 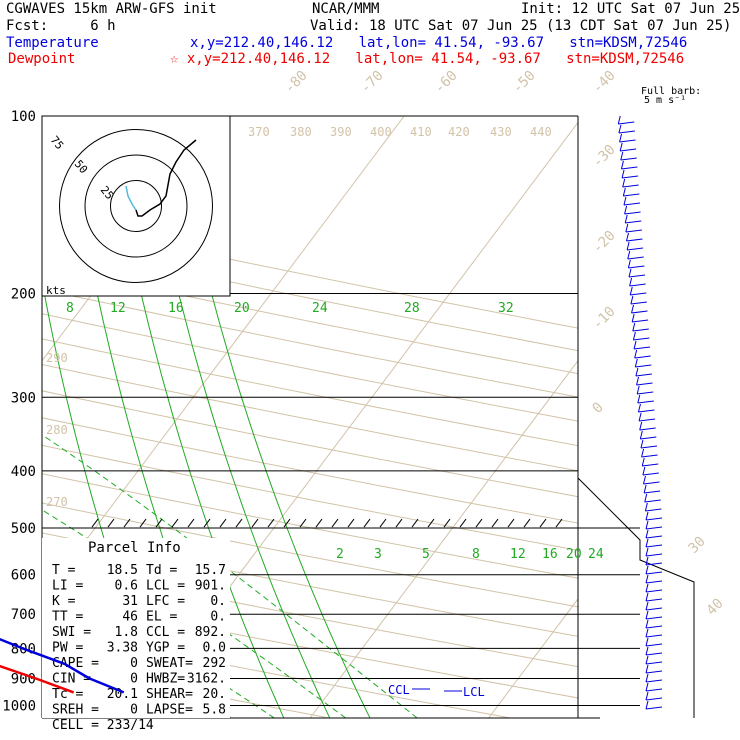 I want to click on wind-barbs, so click(x=640, y=412).